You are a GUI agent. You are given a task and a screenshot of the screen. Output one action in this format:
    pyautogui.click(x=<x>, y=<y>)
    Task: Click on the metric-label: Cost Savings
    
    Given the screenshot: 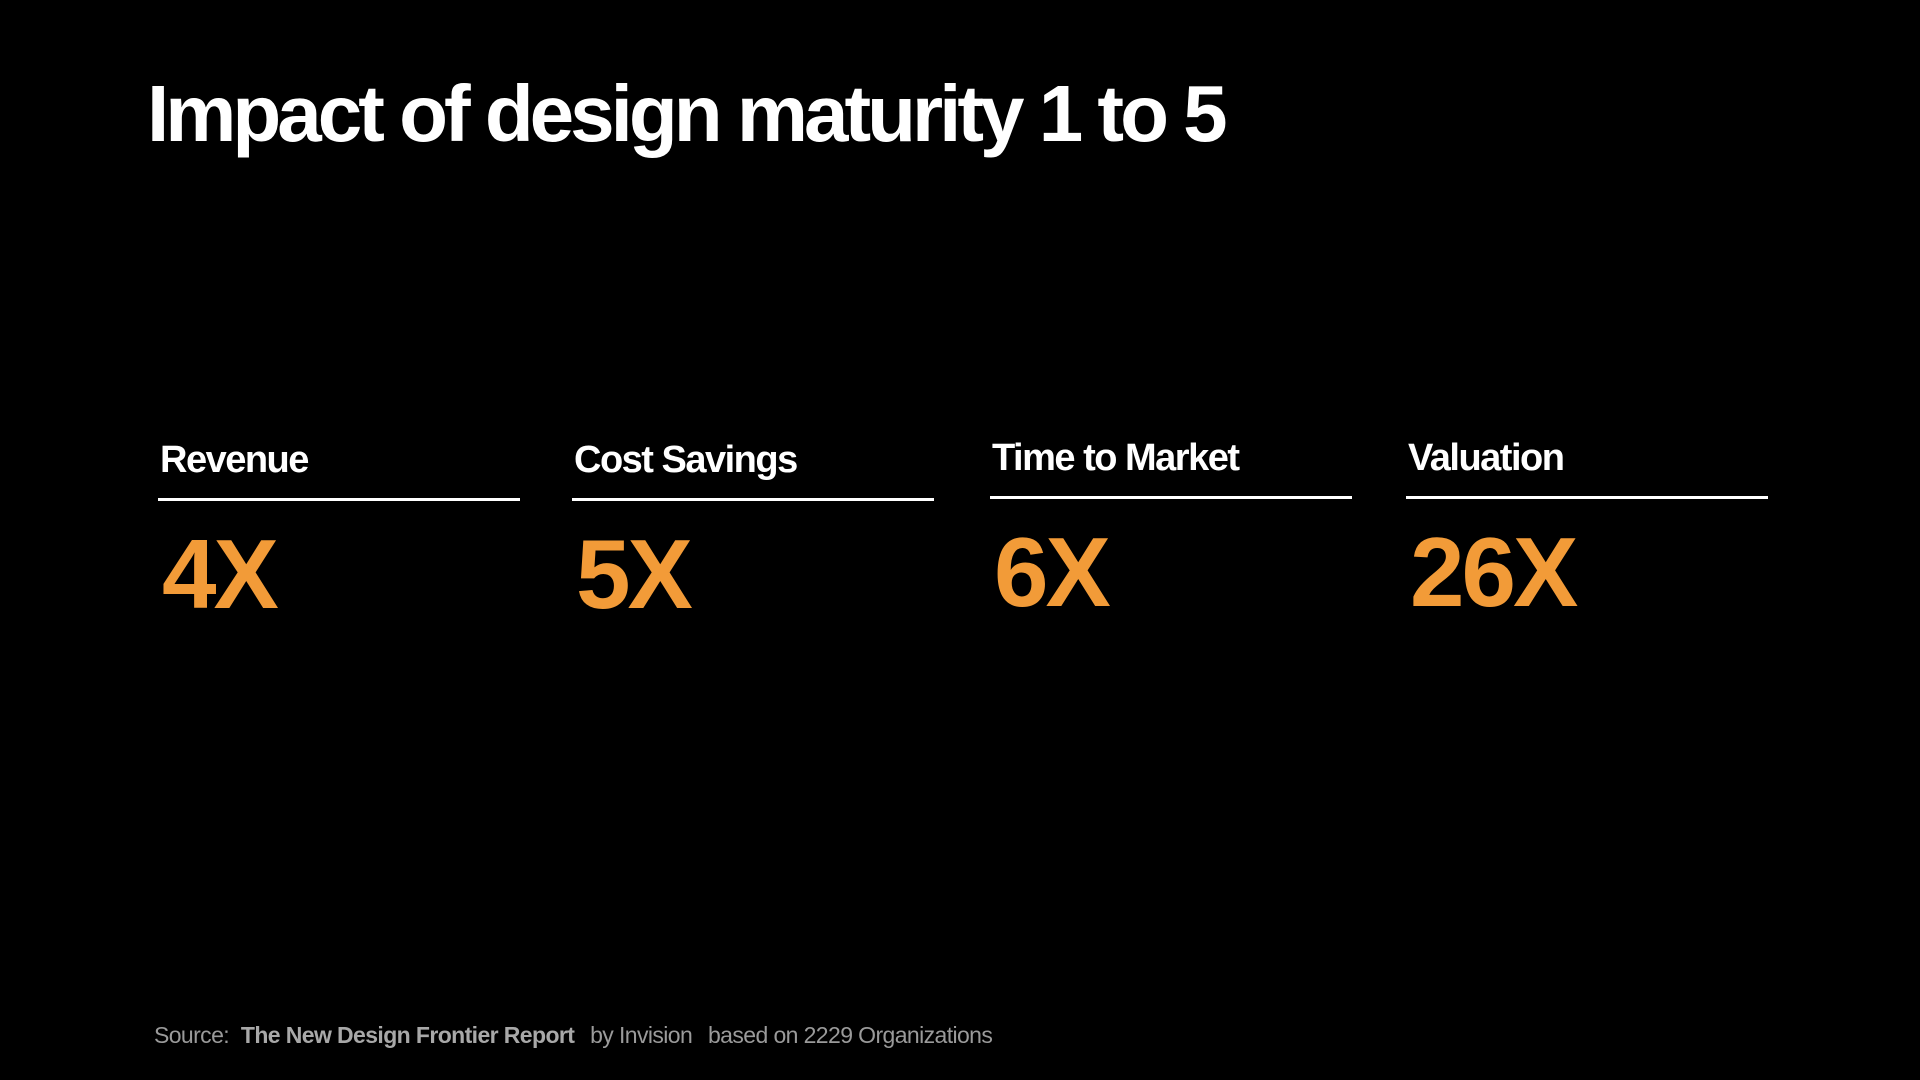 What is the action you would take?
    pyautogui.click(x=686, y=460)
    